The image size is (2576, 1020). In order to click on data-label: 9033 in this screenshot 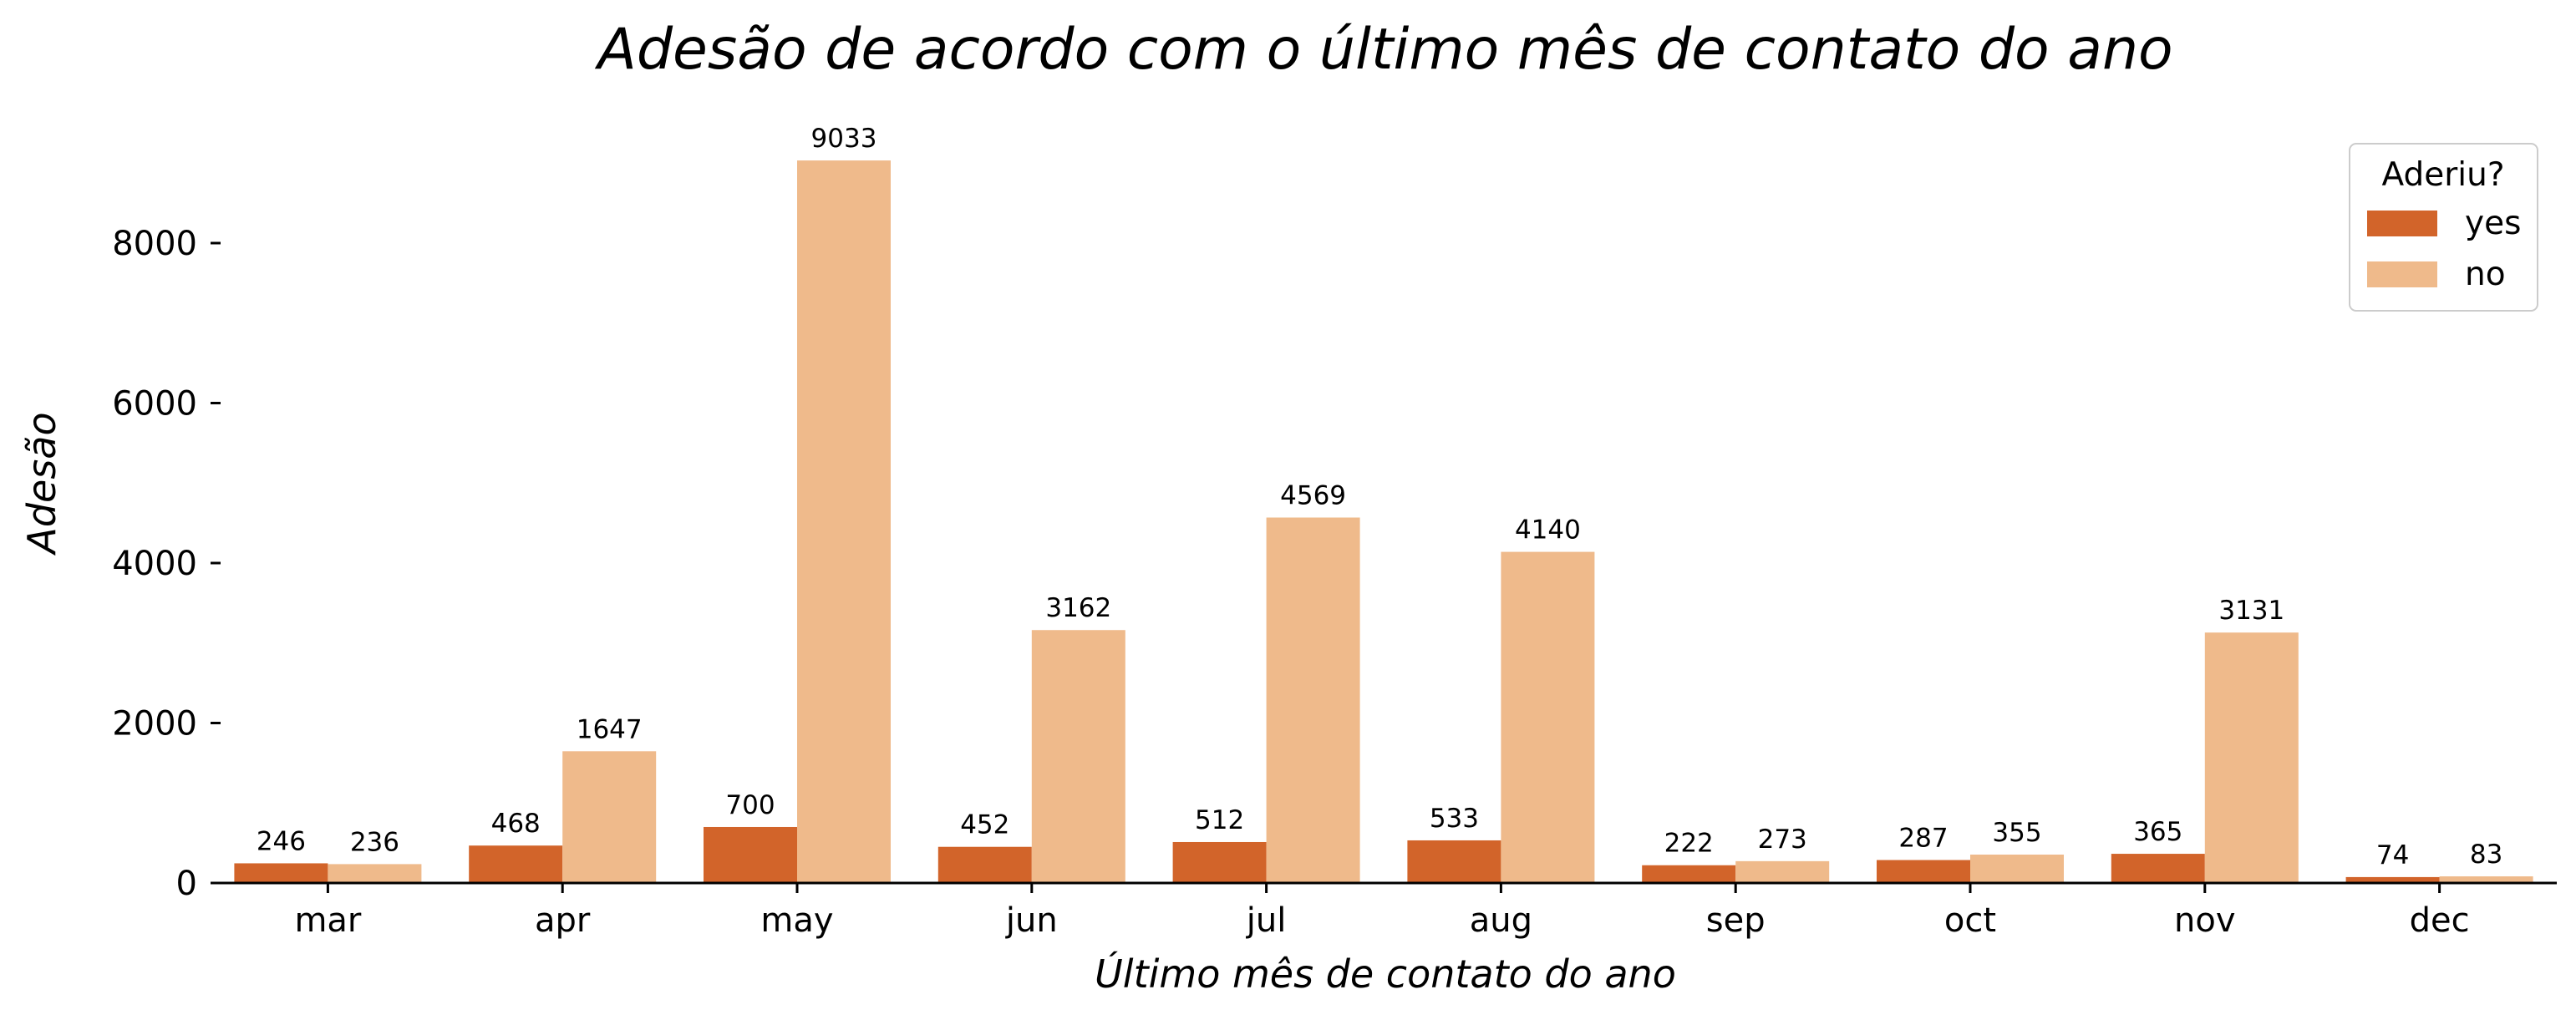, I will do `click(844, 139)`.